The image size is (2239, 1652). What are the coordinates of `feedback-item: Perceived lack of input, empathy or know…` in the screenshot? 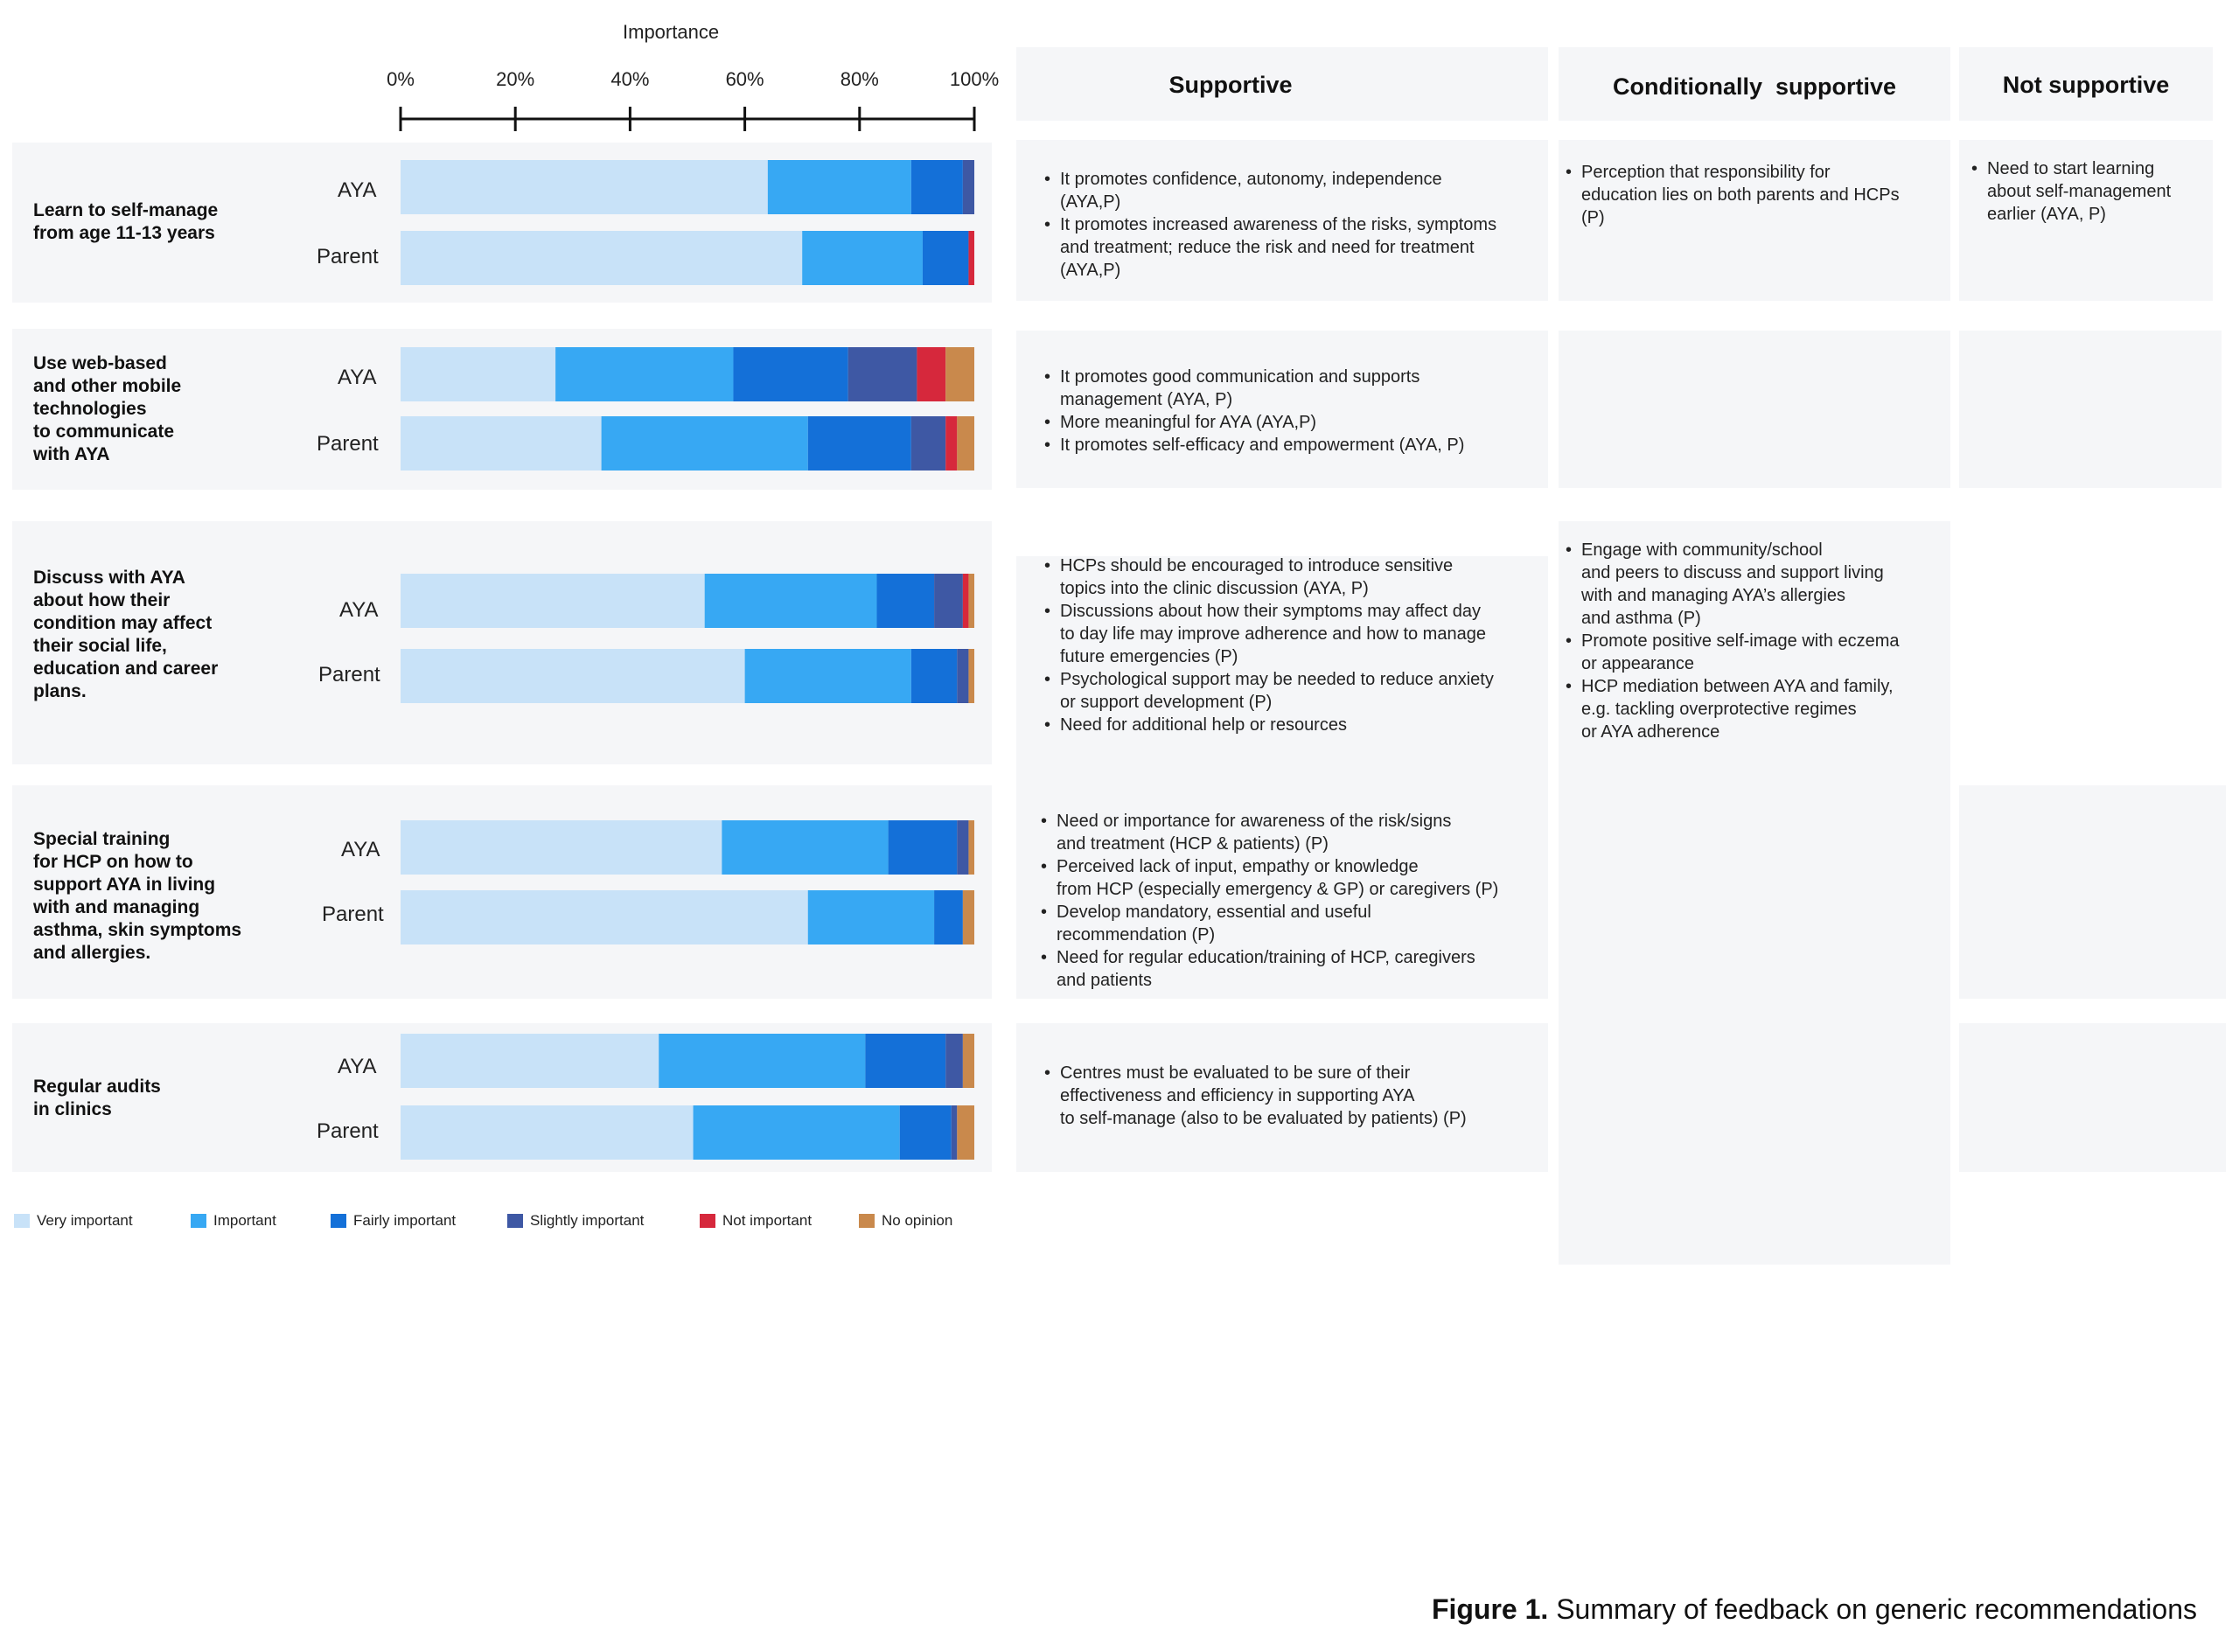 It's located at (1294, 878).